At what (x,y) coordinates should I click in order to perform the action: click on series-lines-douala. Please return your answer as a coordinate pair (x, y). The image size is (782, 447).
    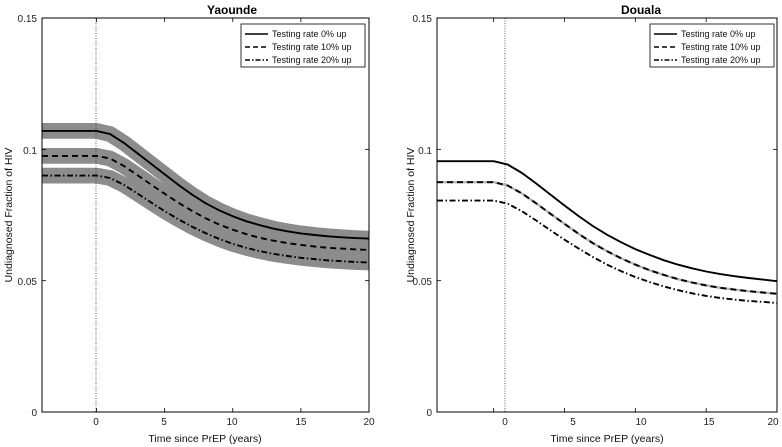
    Looking at the image, I should click on (607, 232).